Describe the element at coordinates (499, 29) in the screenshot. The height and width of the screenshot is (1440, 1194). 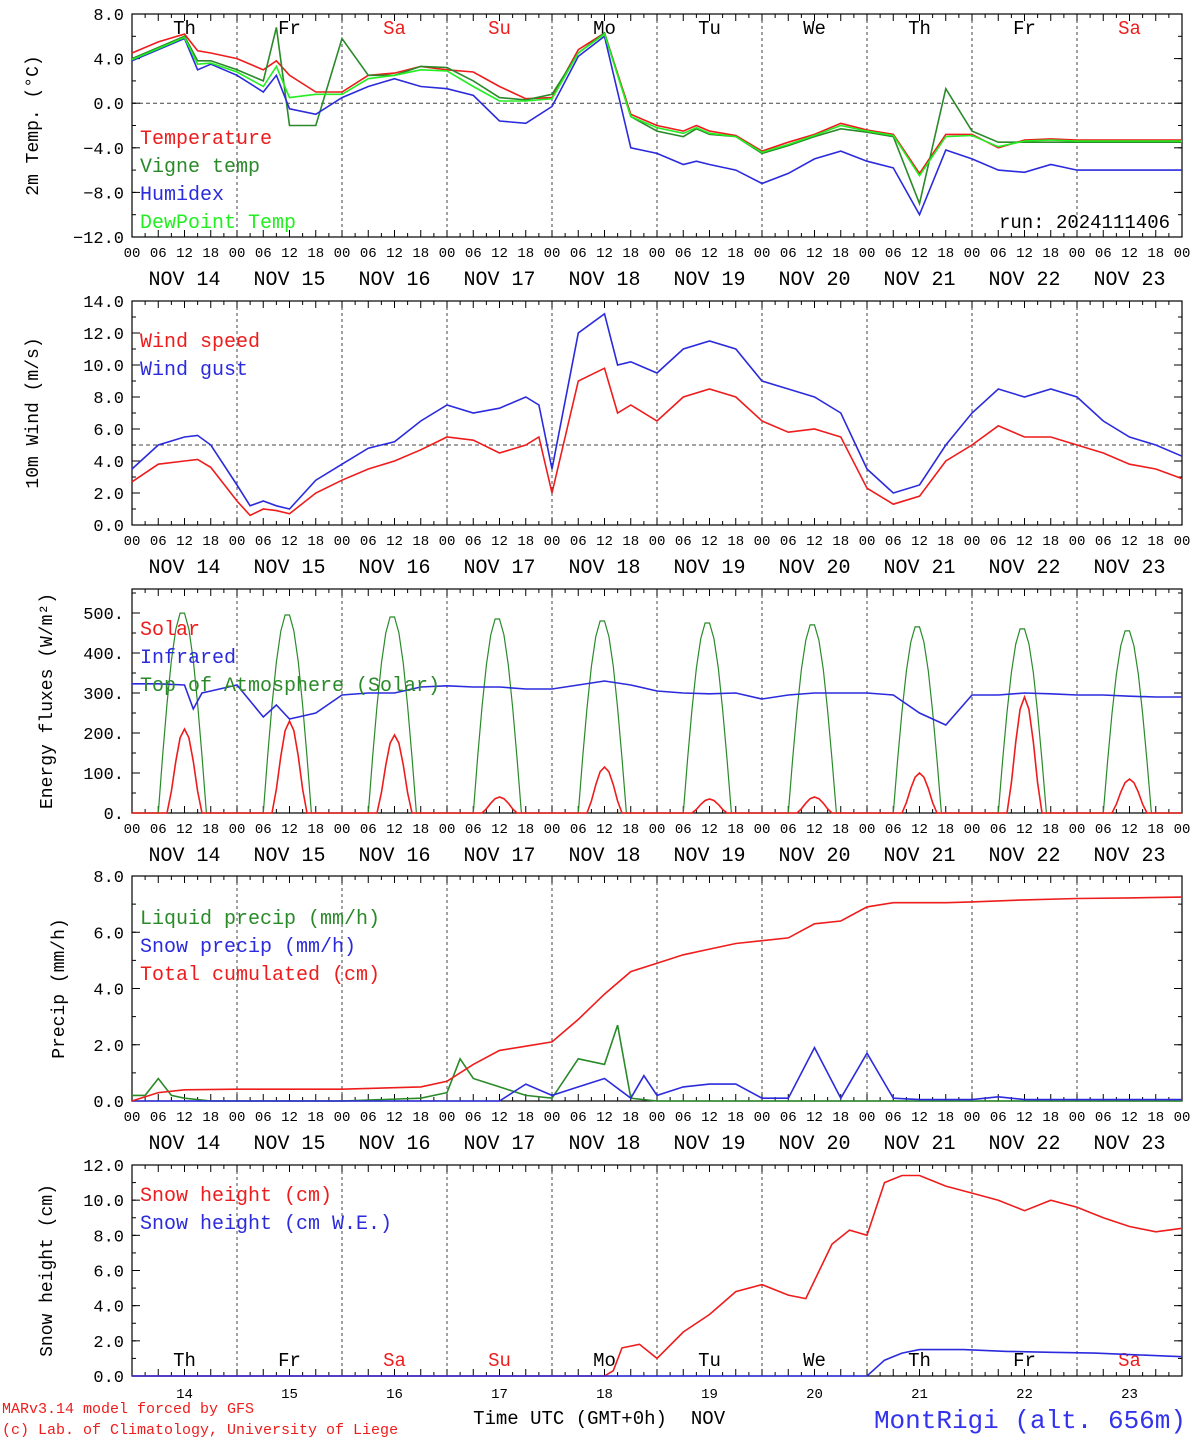
I see `weekday-label: Su` at that location.